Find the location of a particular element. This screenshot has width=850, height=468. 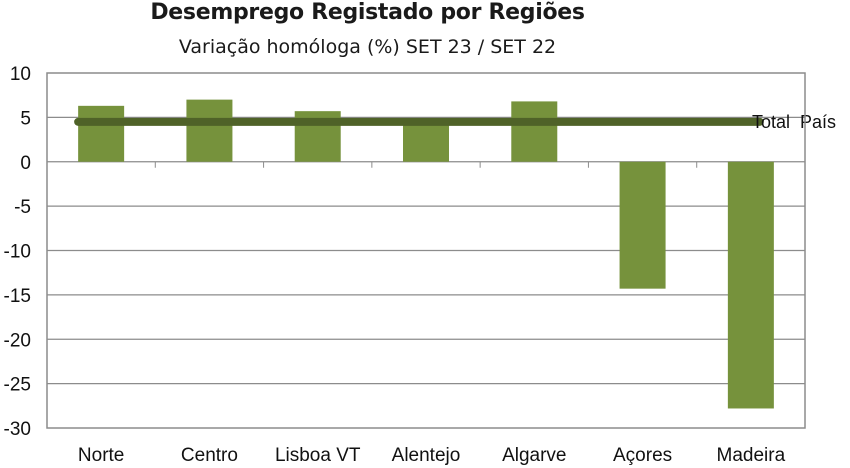

x-tick-label: Lisboa VT is located at coordinates (318, 455).